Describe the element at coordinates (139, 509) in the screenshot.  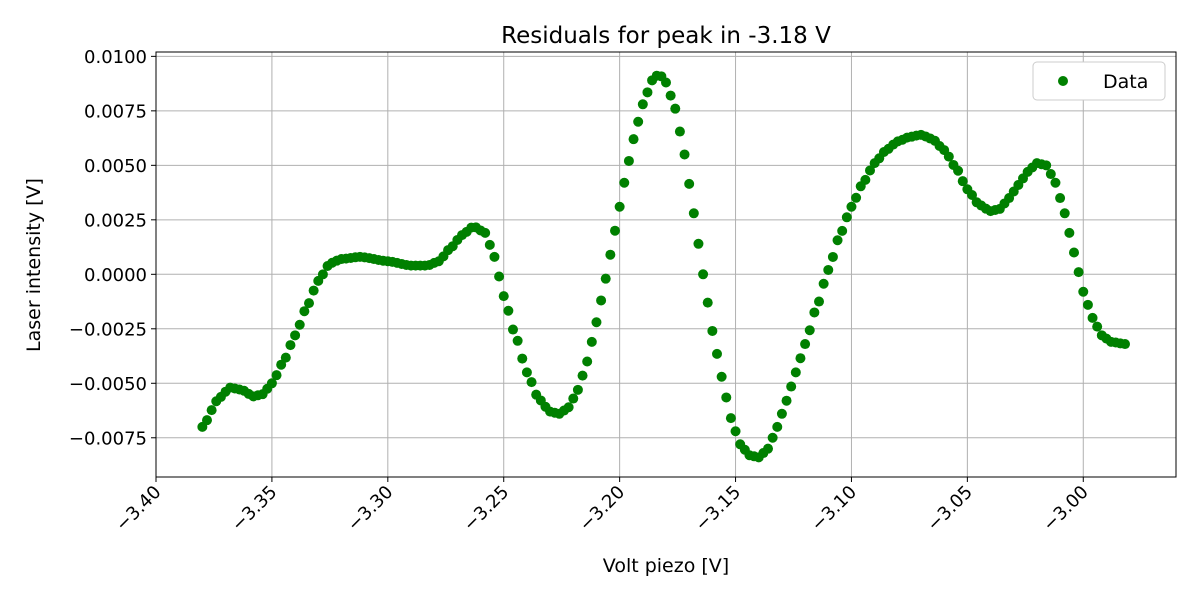
I see `x-tick-label: −3.40` at that location.